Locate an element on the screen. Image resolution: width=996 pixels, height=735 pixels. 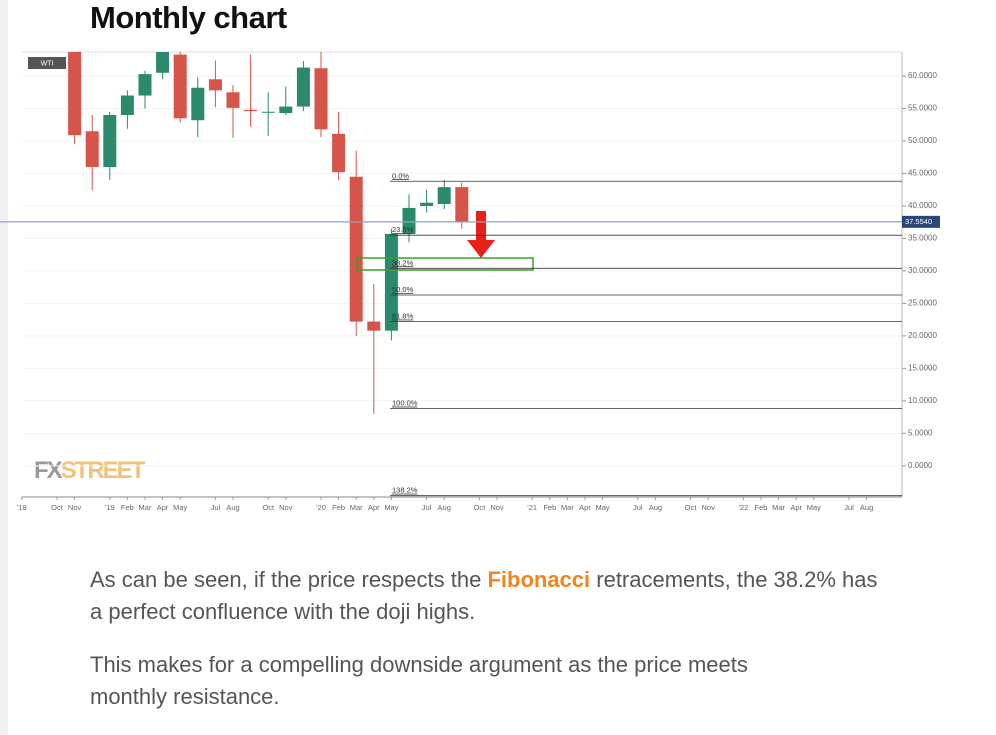
y-tick-label: 50.0000 is located at coordinates (922, 140).